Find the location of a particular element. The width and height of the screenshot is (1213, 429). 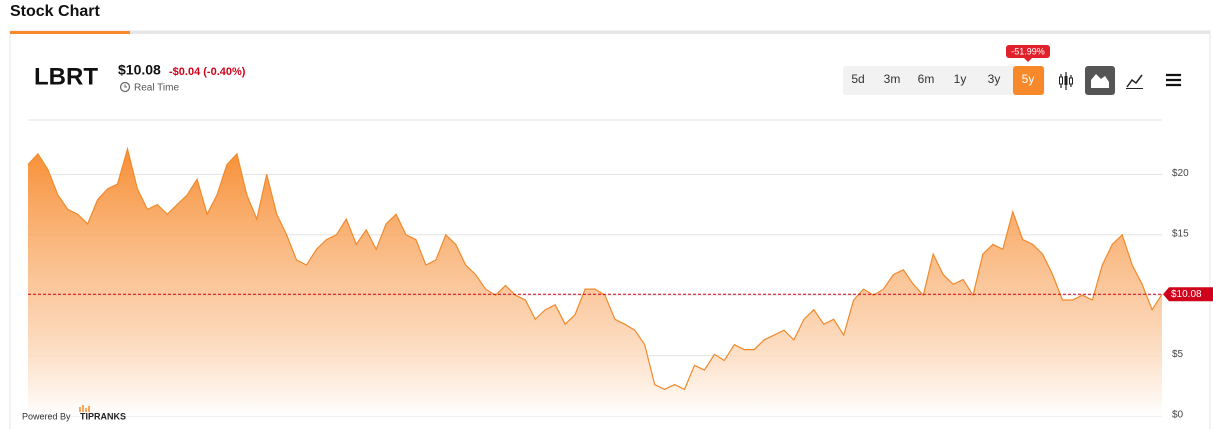

clock-icon is located at coordinates (125, 87).